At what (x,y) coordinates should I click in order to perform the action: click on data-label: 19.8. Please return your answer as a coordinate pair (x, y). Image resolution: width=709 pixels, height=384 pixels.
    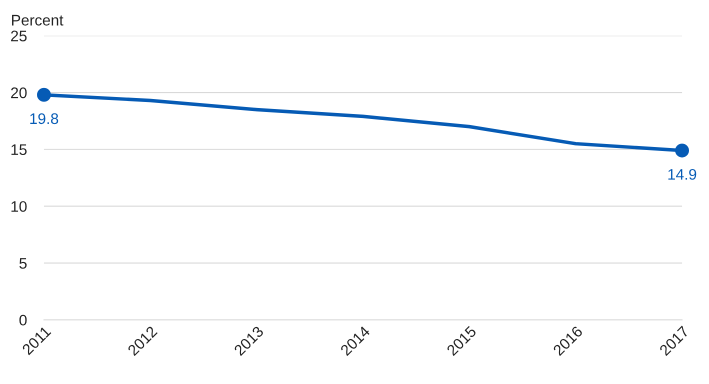
    Looking at the image, I should click on (44, 118).